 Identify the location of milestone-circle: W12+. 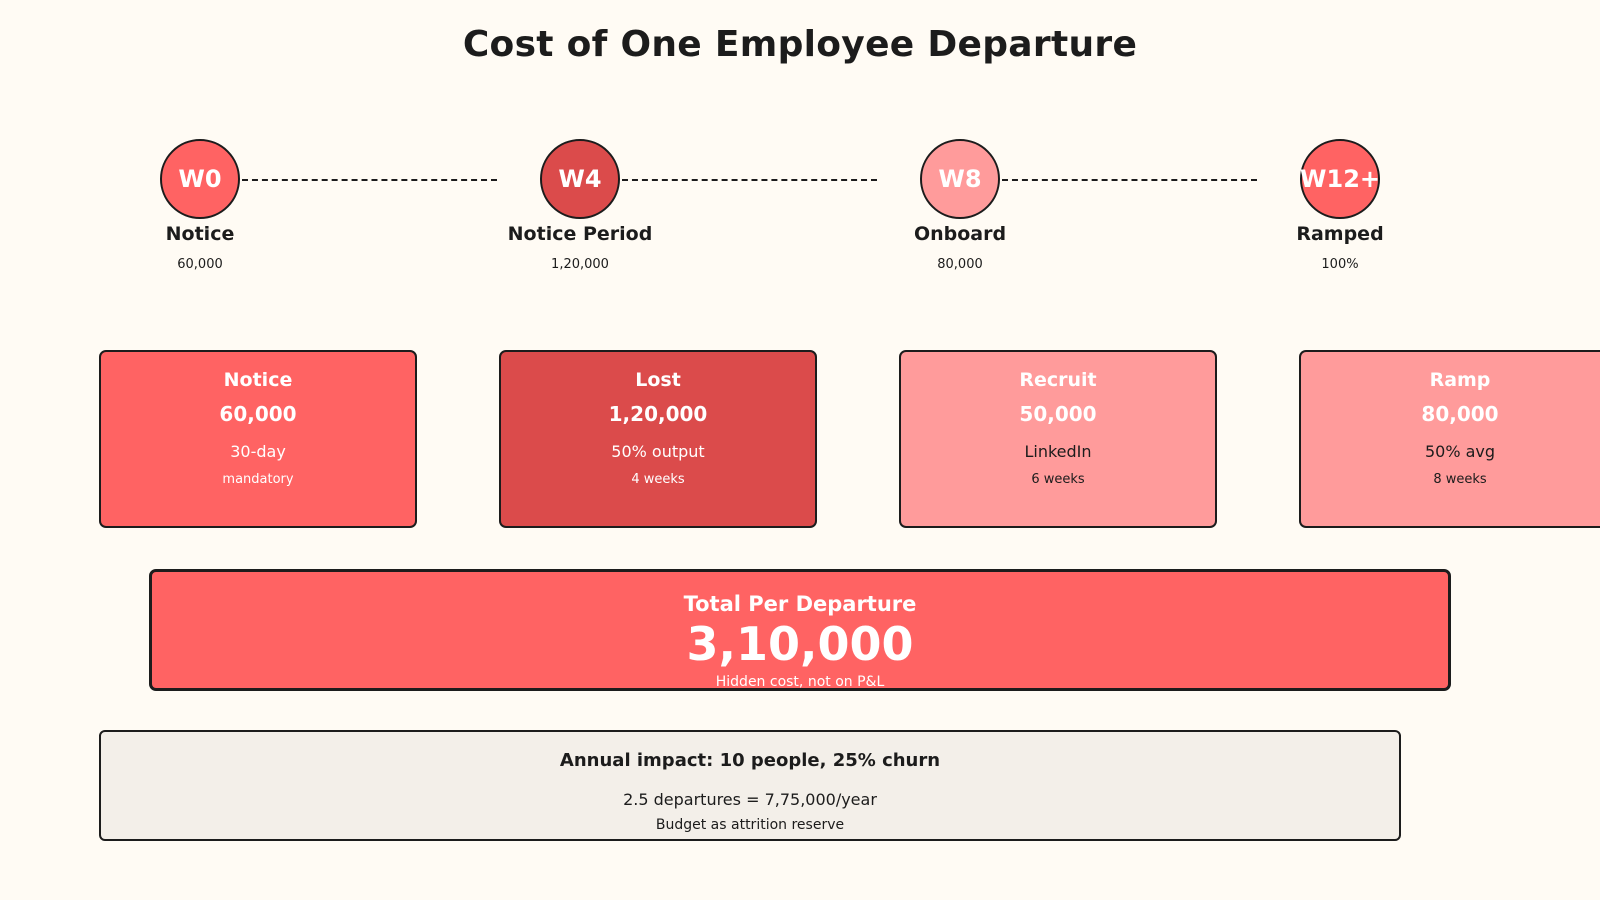
(1340, 179).